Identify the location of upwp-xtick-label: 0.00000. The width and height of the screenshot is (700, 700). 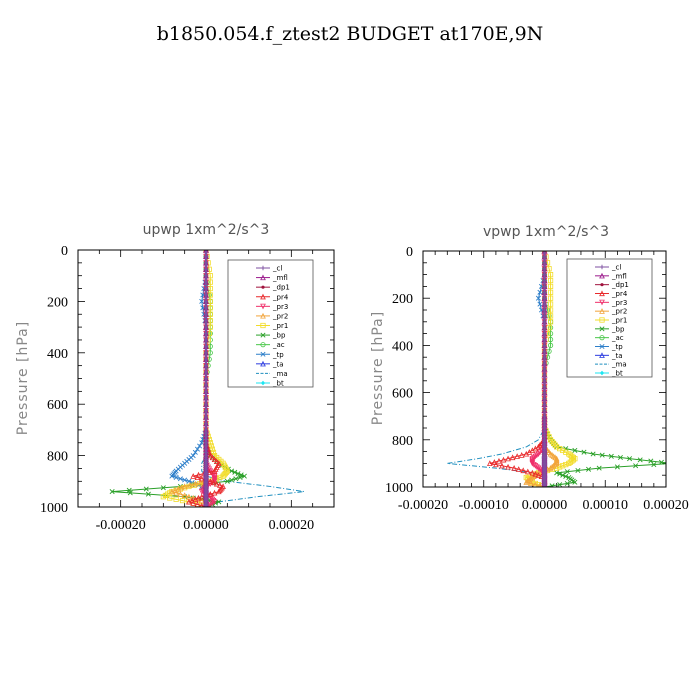
(206, 525).